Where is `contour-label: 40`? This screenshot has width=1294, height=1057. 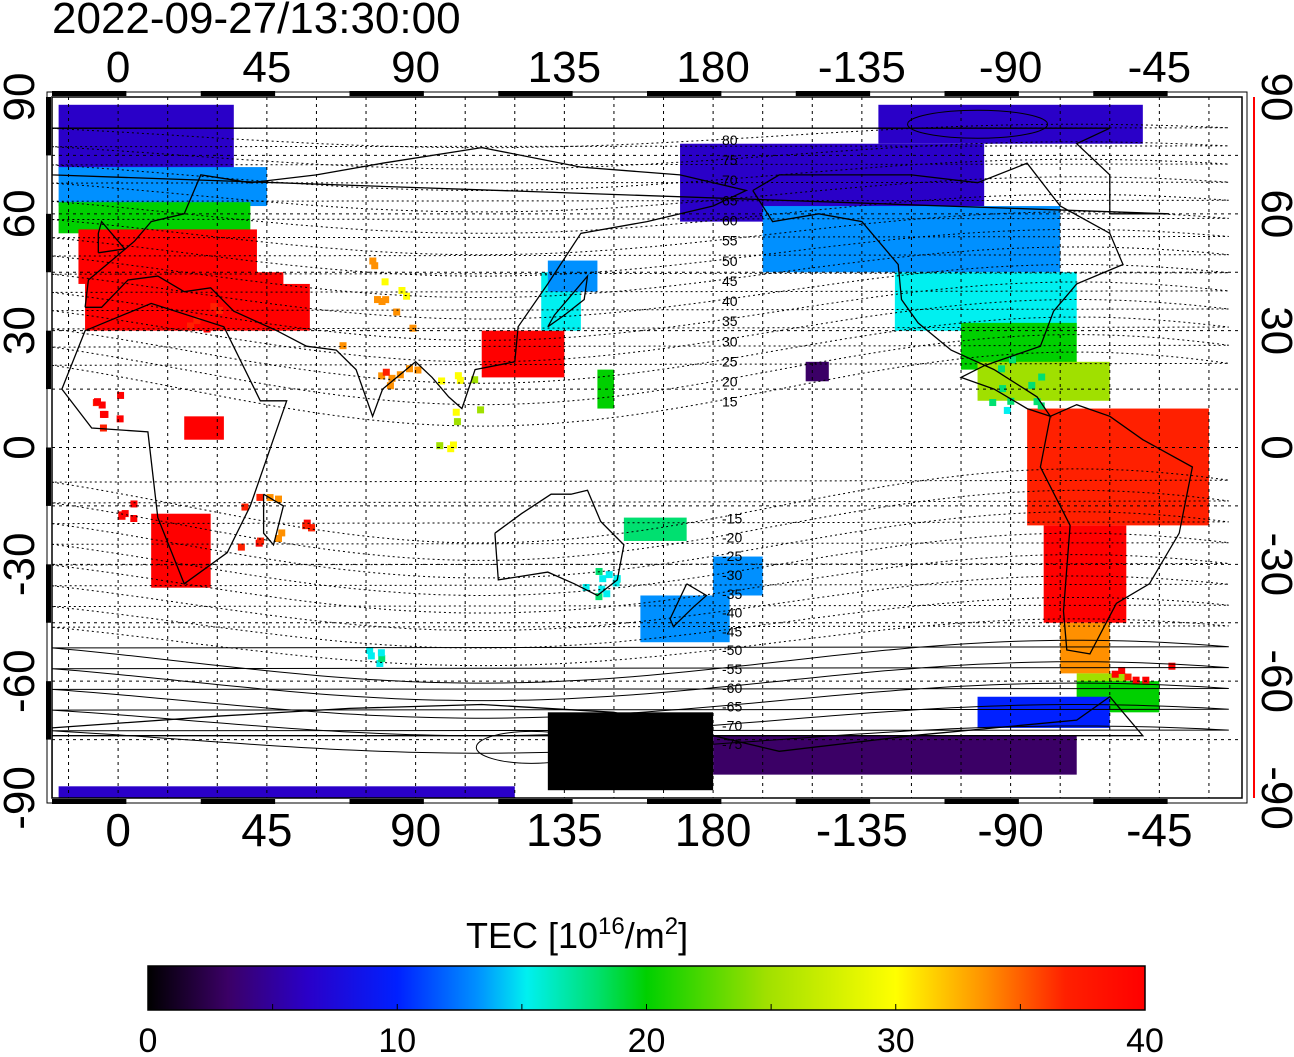
contour-label: 40 is located at coordinates (730, 301).